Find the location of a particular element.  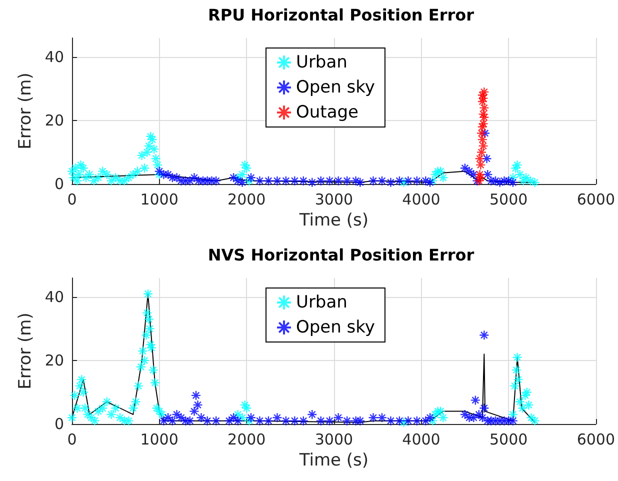

legend-label: Urban is located at coordinates (322, 302).